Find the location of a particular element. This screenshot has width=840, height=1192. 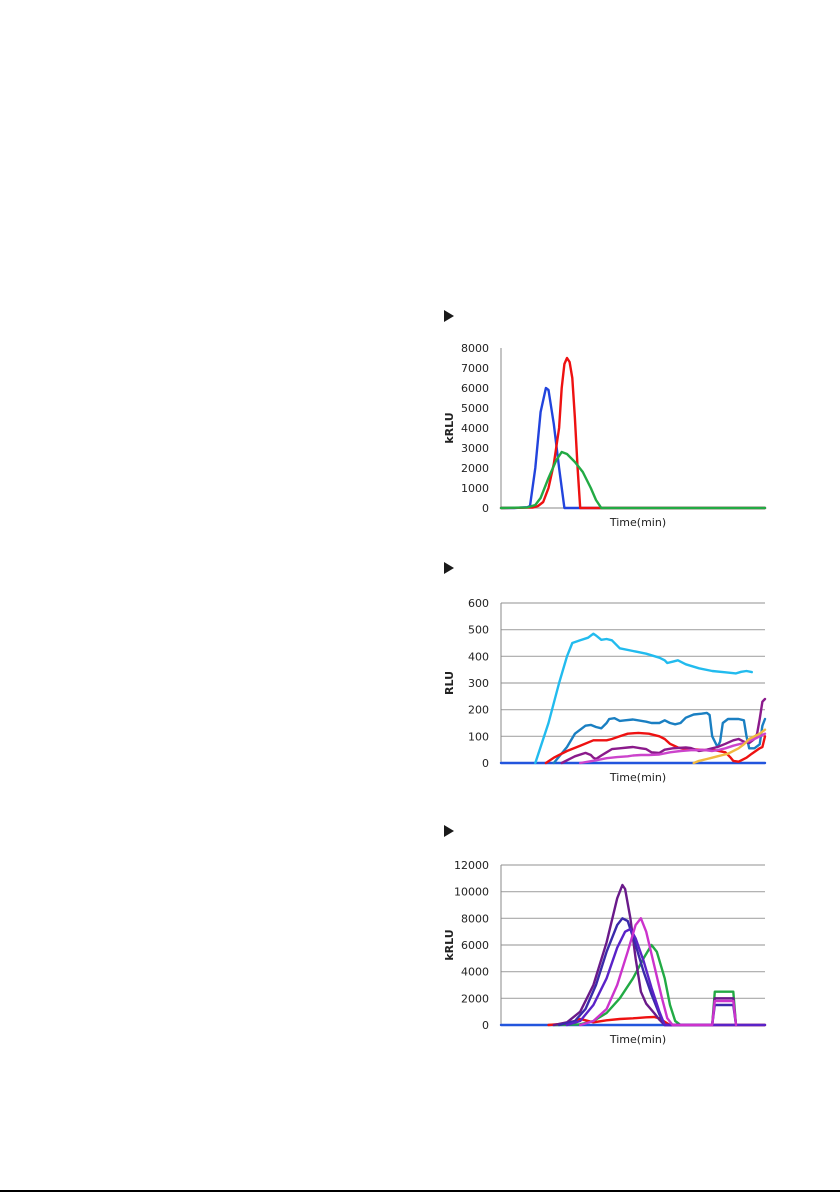

y-tick-label: 1000 is located at coordinates (475, 488).